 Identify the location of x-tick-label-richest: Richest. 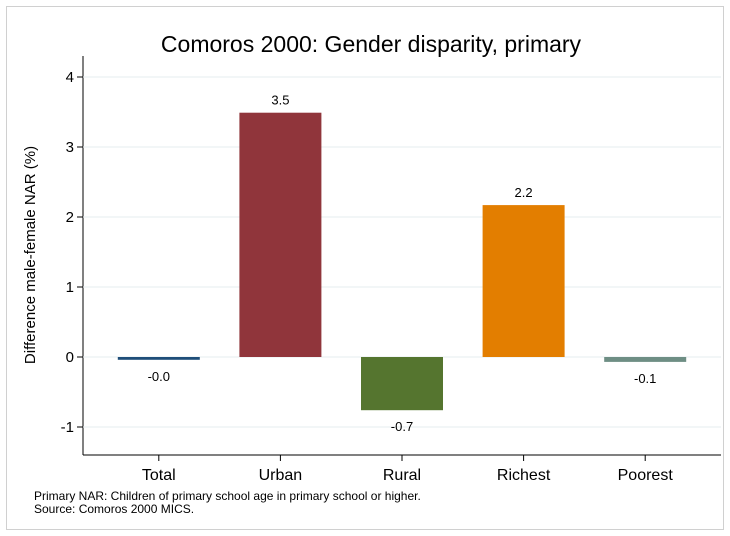
(524, 475).